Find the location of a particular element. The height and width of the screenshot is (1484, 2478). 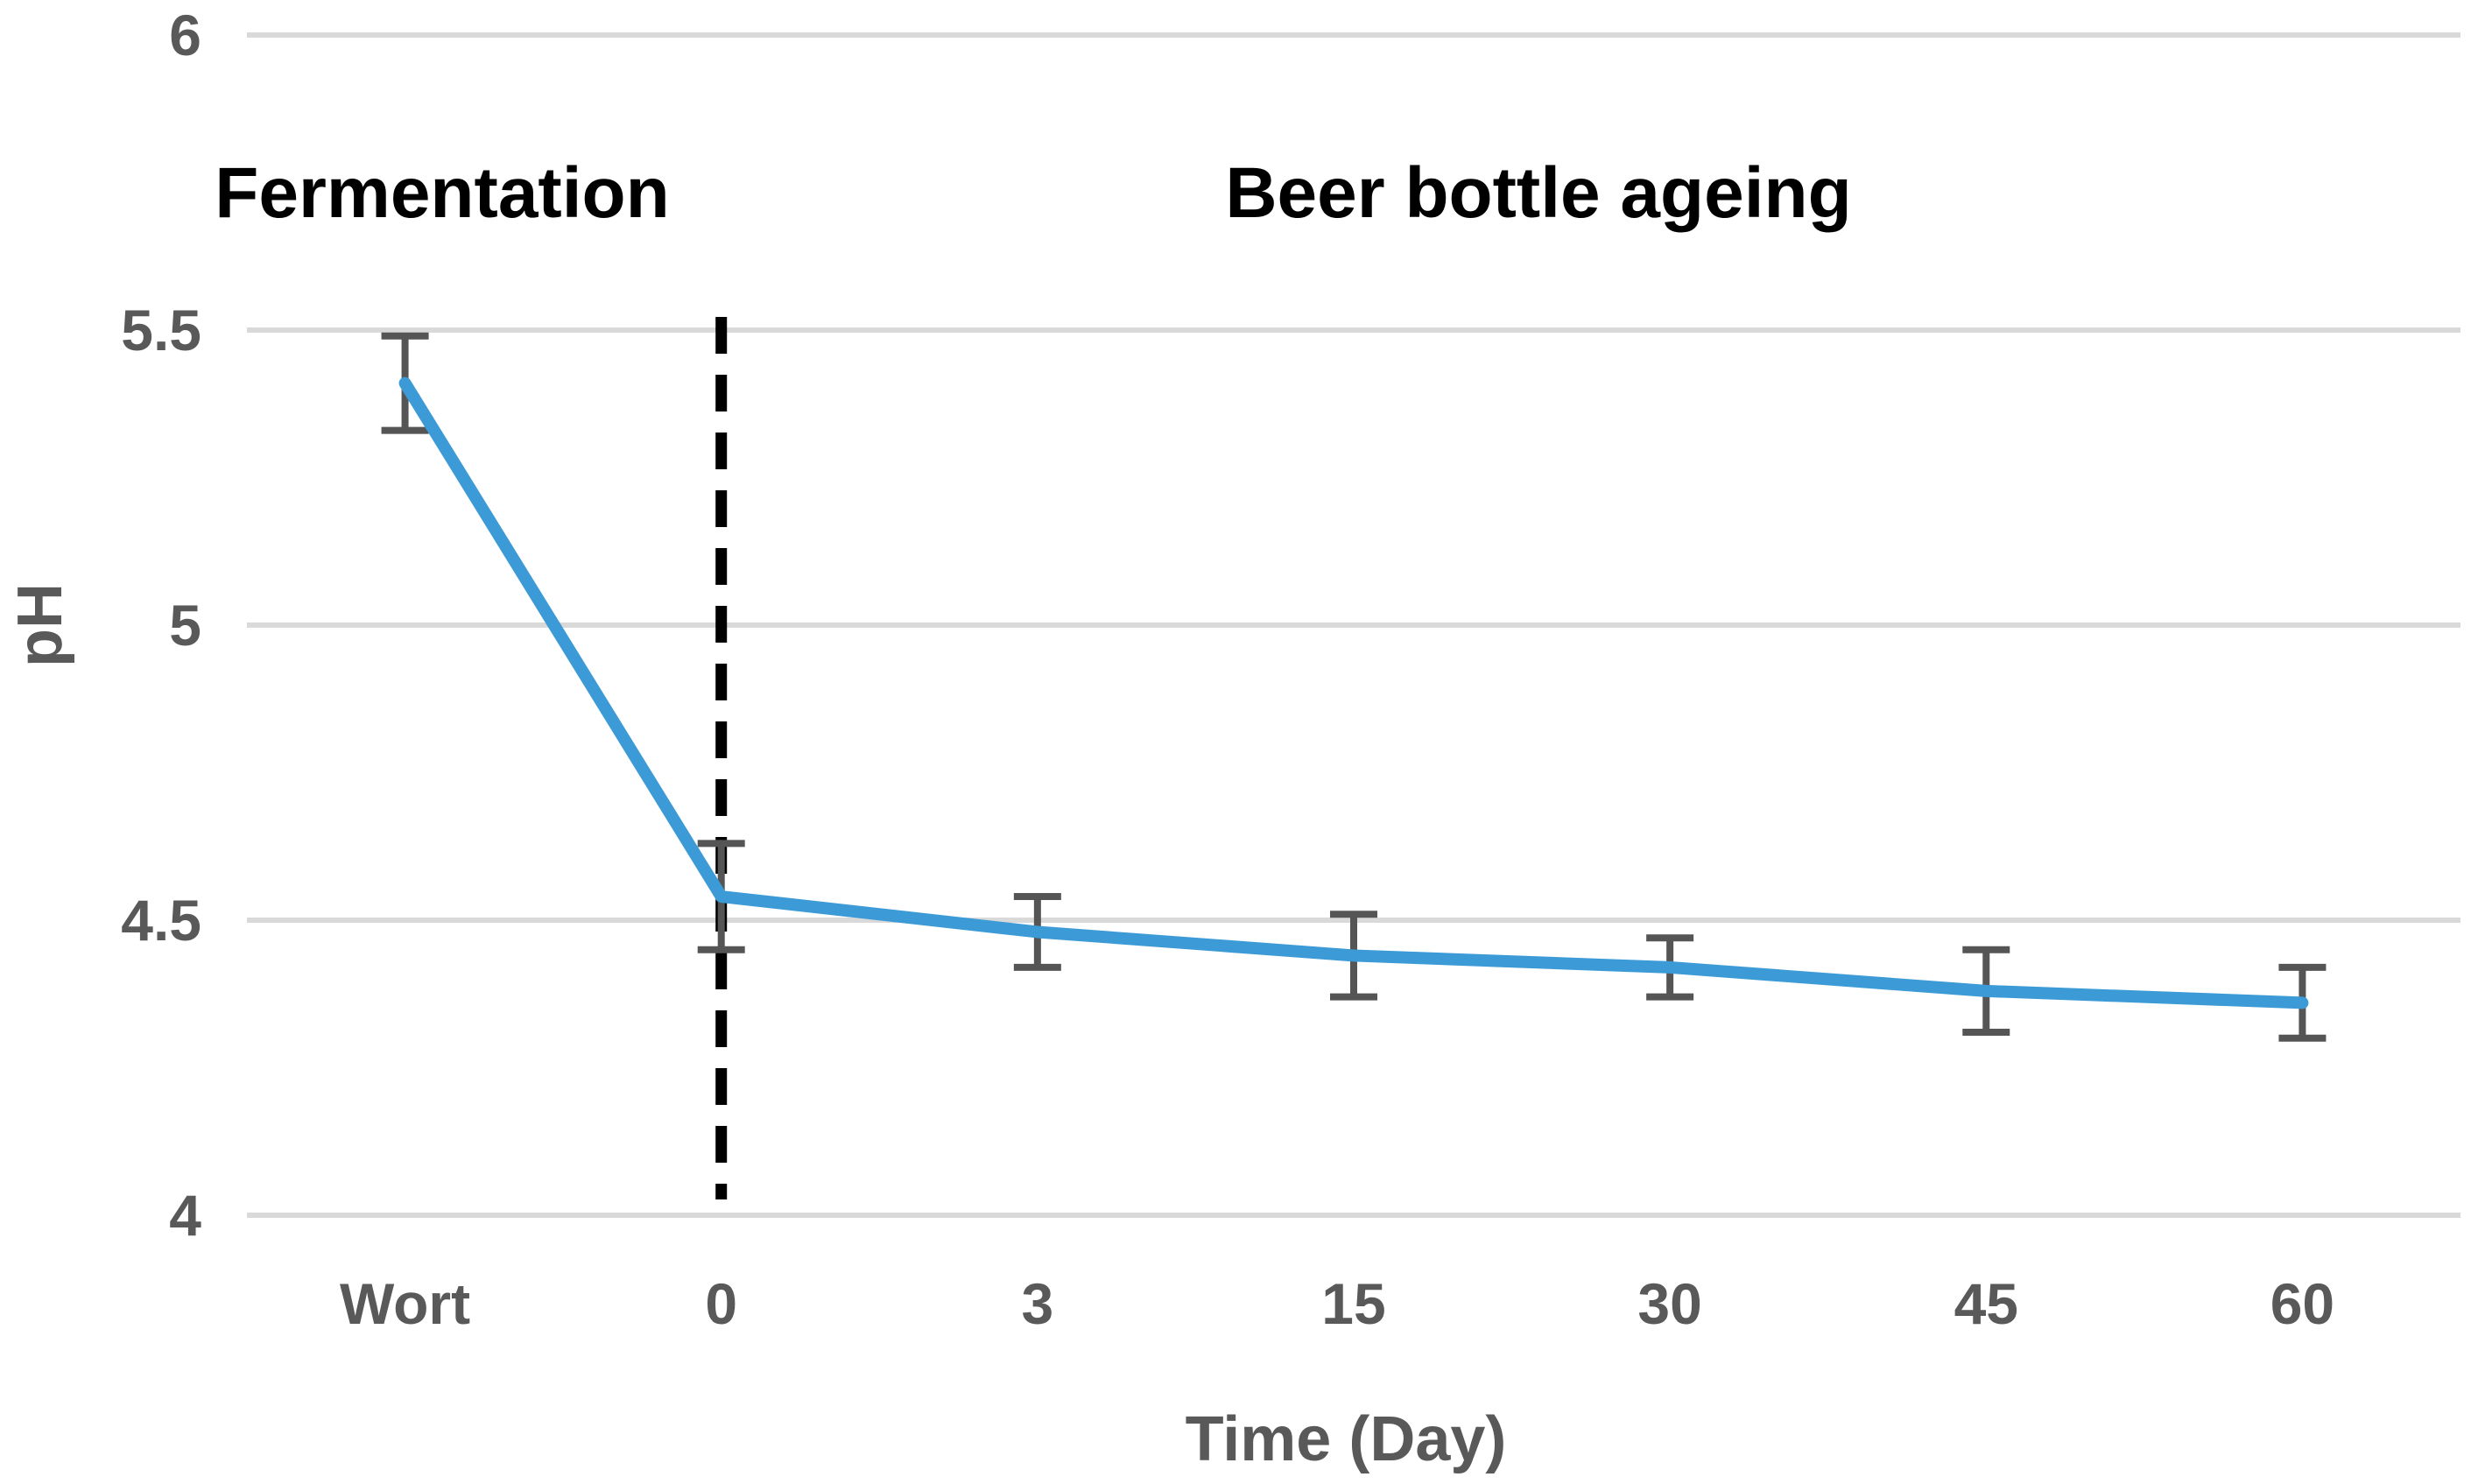

y-tick-label: 6 is located at coordinates (185, 35).